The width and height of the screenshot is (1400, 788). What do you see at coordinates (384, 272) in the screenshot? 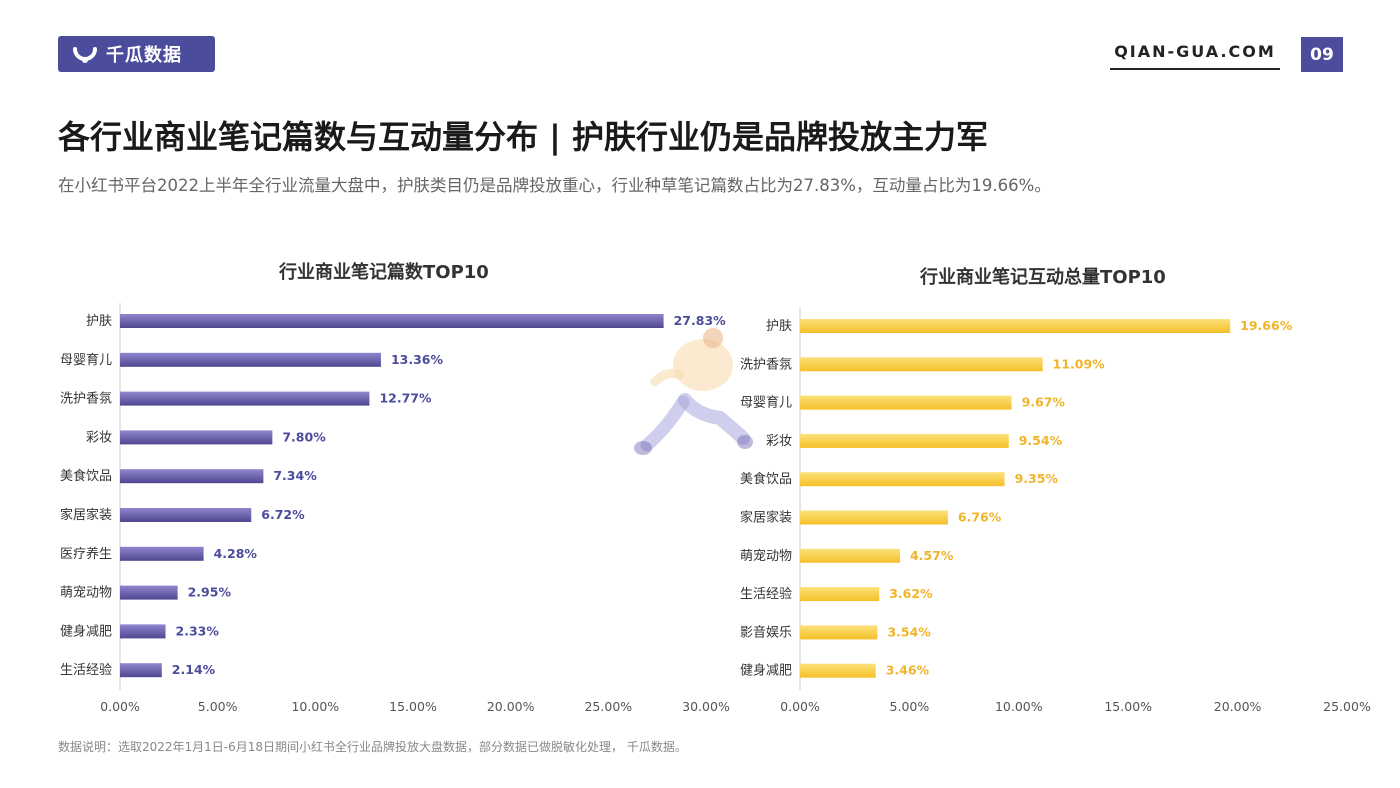
I see `chart1-title: 行业商业笔记篇数TOP10` at bounding box center [384, 272].